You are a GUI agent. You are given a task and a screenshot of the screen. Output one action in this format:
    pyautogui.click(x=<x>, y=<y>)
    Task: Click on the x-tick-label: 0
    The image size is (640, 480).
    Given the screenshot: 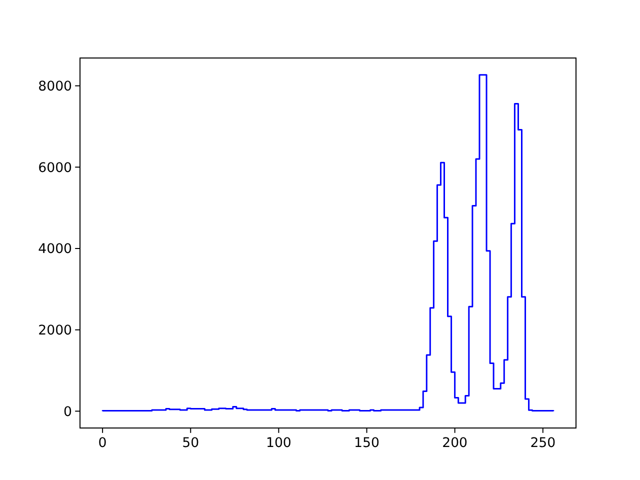 What is the action you would take?
    pyautogui.click(x=102, y=443)
    